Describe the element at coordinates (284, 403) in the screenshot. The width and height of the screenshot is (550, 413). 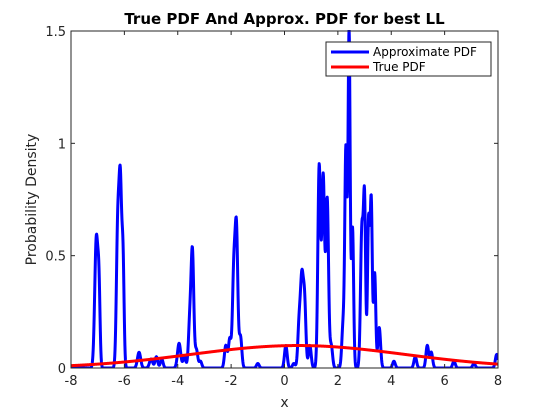
I see `x-axis-label: x` at that location.